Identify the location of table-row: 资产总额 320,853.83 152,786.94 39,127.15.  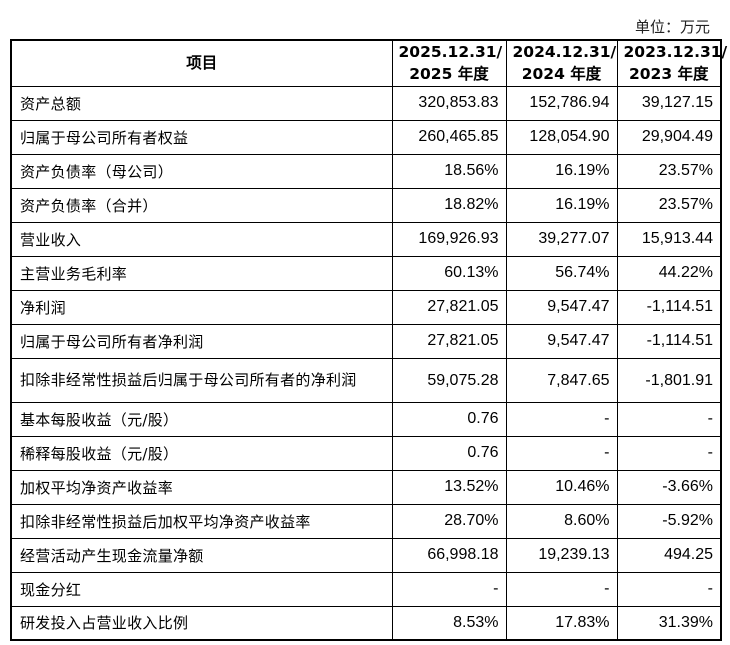
(366, 103).